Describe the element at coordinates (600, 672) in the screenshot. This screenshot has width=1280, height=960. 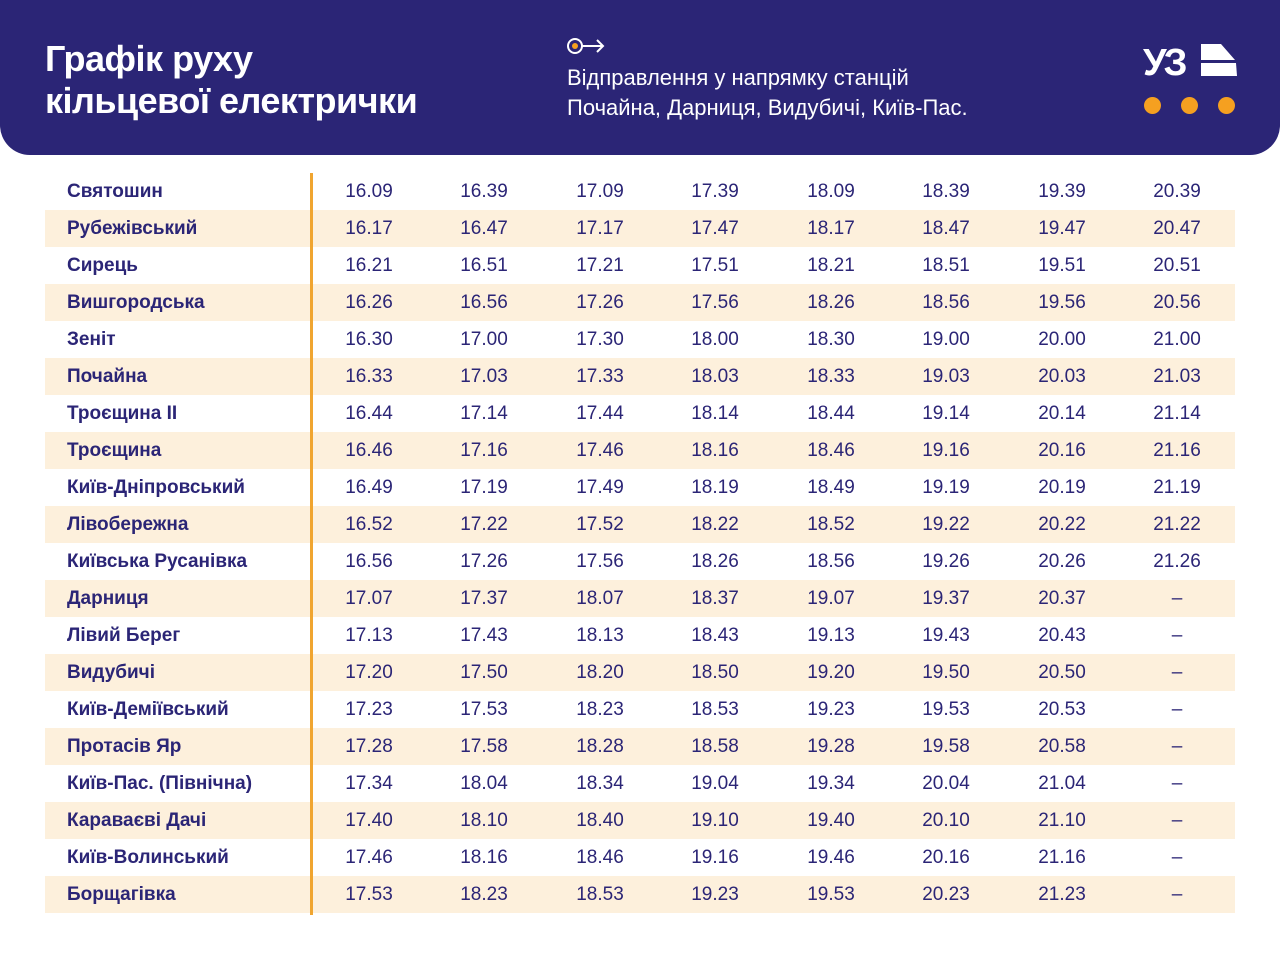
I see `departure-time: 18.20` at that location.